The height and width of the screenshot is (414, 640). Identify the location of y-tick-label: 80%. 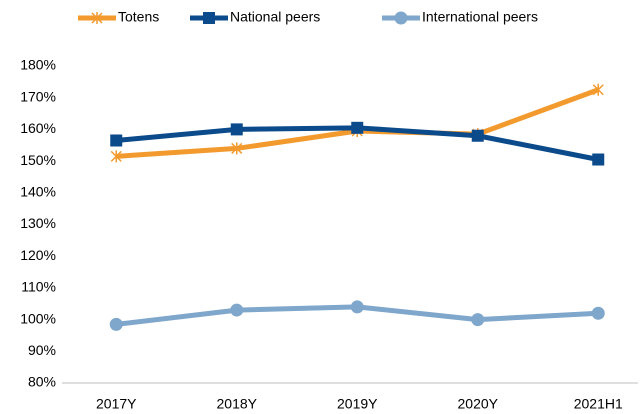
(42, 382).